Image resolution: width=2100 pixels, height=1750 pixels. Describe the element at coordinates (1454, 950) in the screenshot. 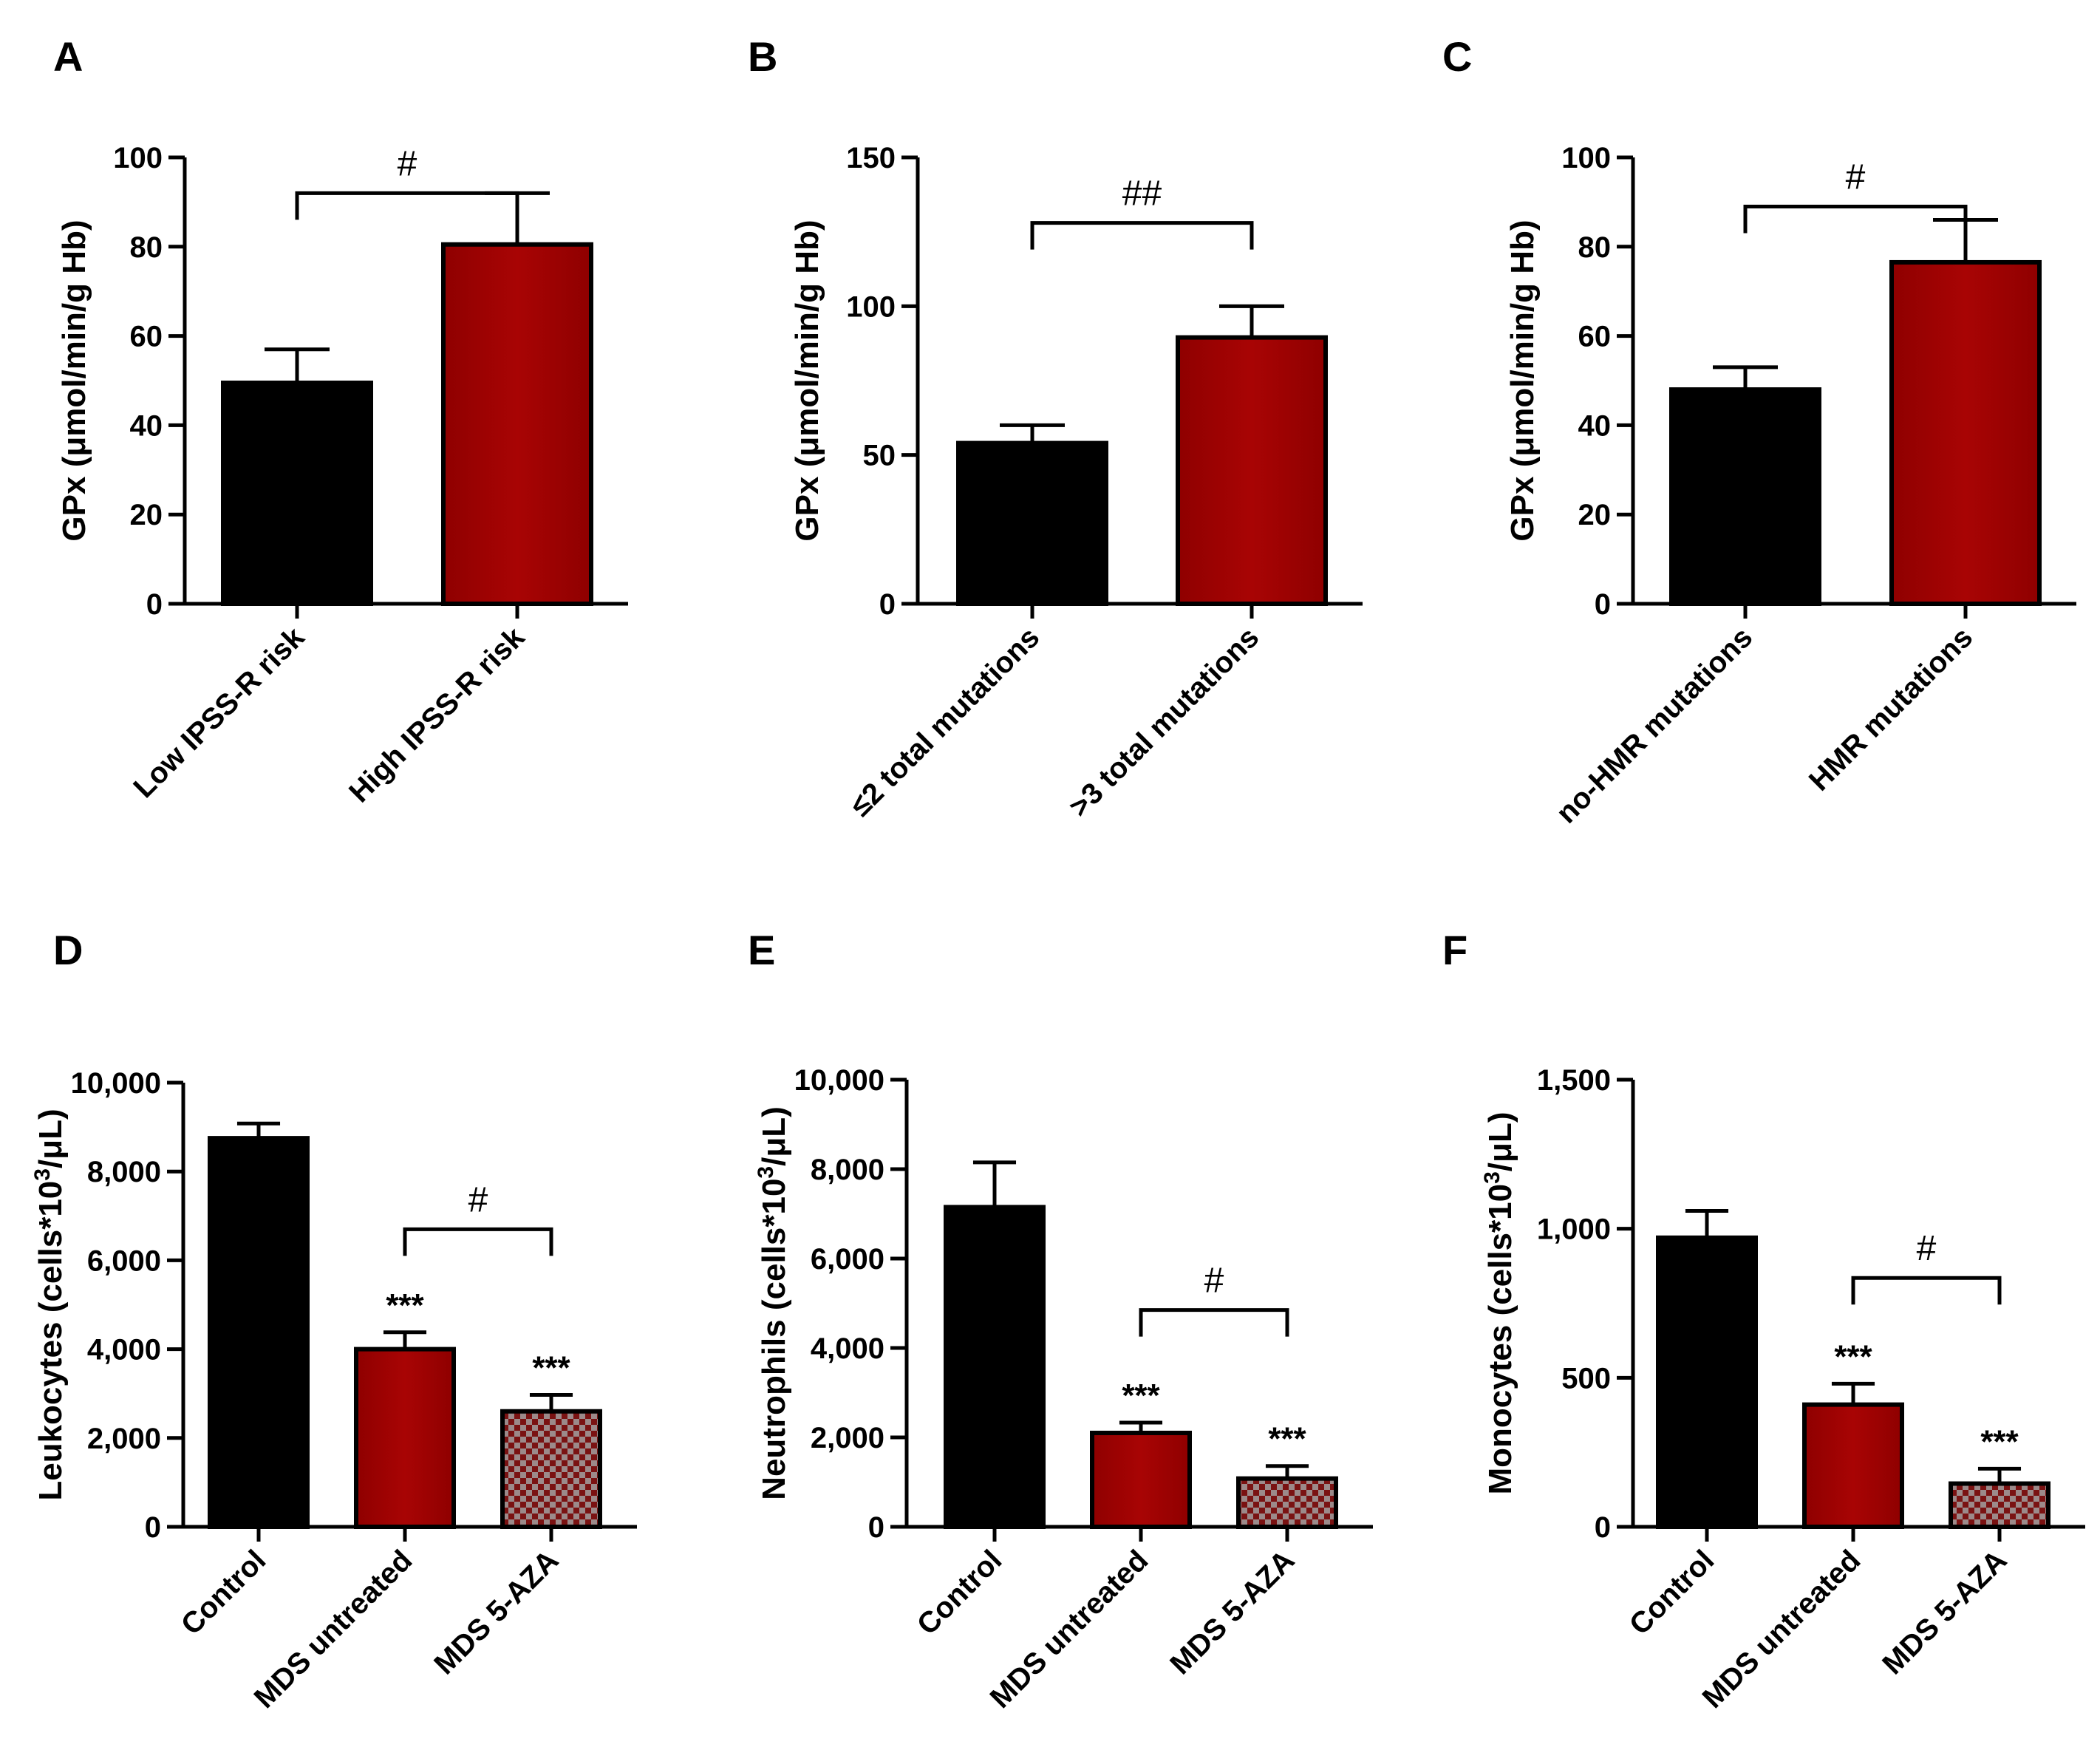

I see `panel-letter-f: F` at that location.